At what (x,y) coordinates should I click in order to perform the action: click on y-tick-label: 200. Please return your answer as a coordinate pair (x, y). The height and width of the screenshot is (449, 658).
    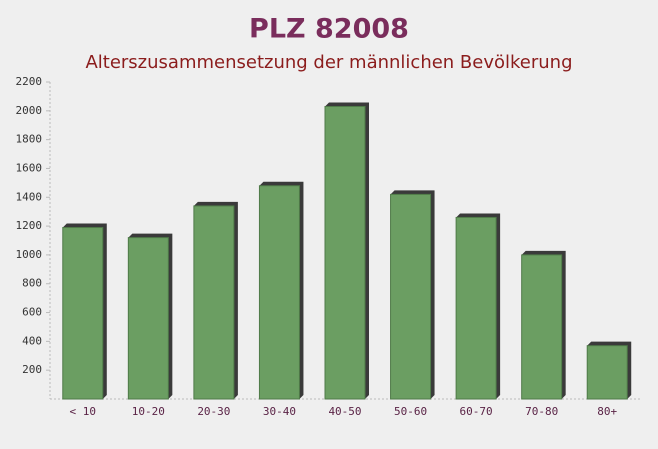
    Looking at the image, I should click on (32, 369).